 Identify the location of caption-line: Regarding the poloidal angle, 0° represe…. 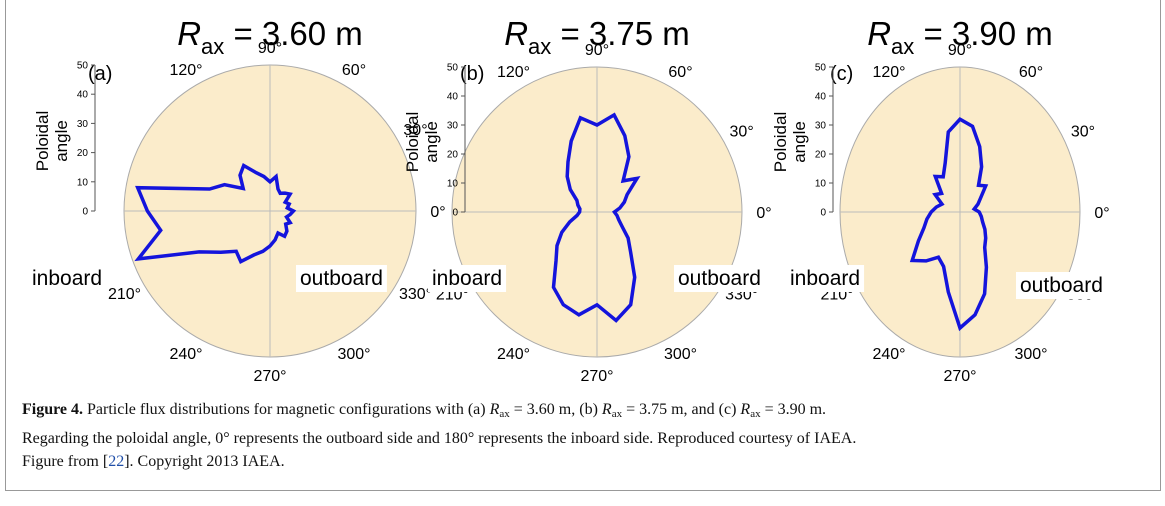
(439, 439).